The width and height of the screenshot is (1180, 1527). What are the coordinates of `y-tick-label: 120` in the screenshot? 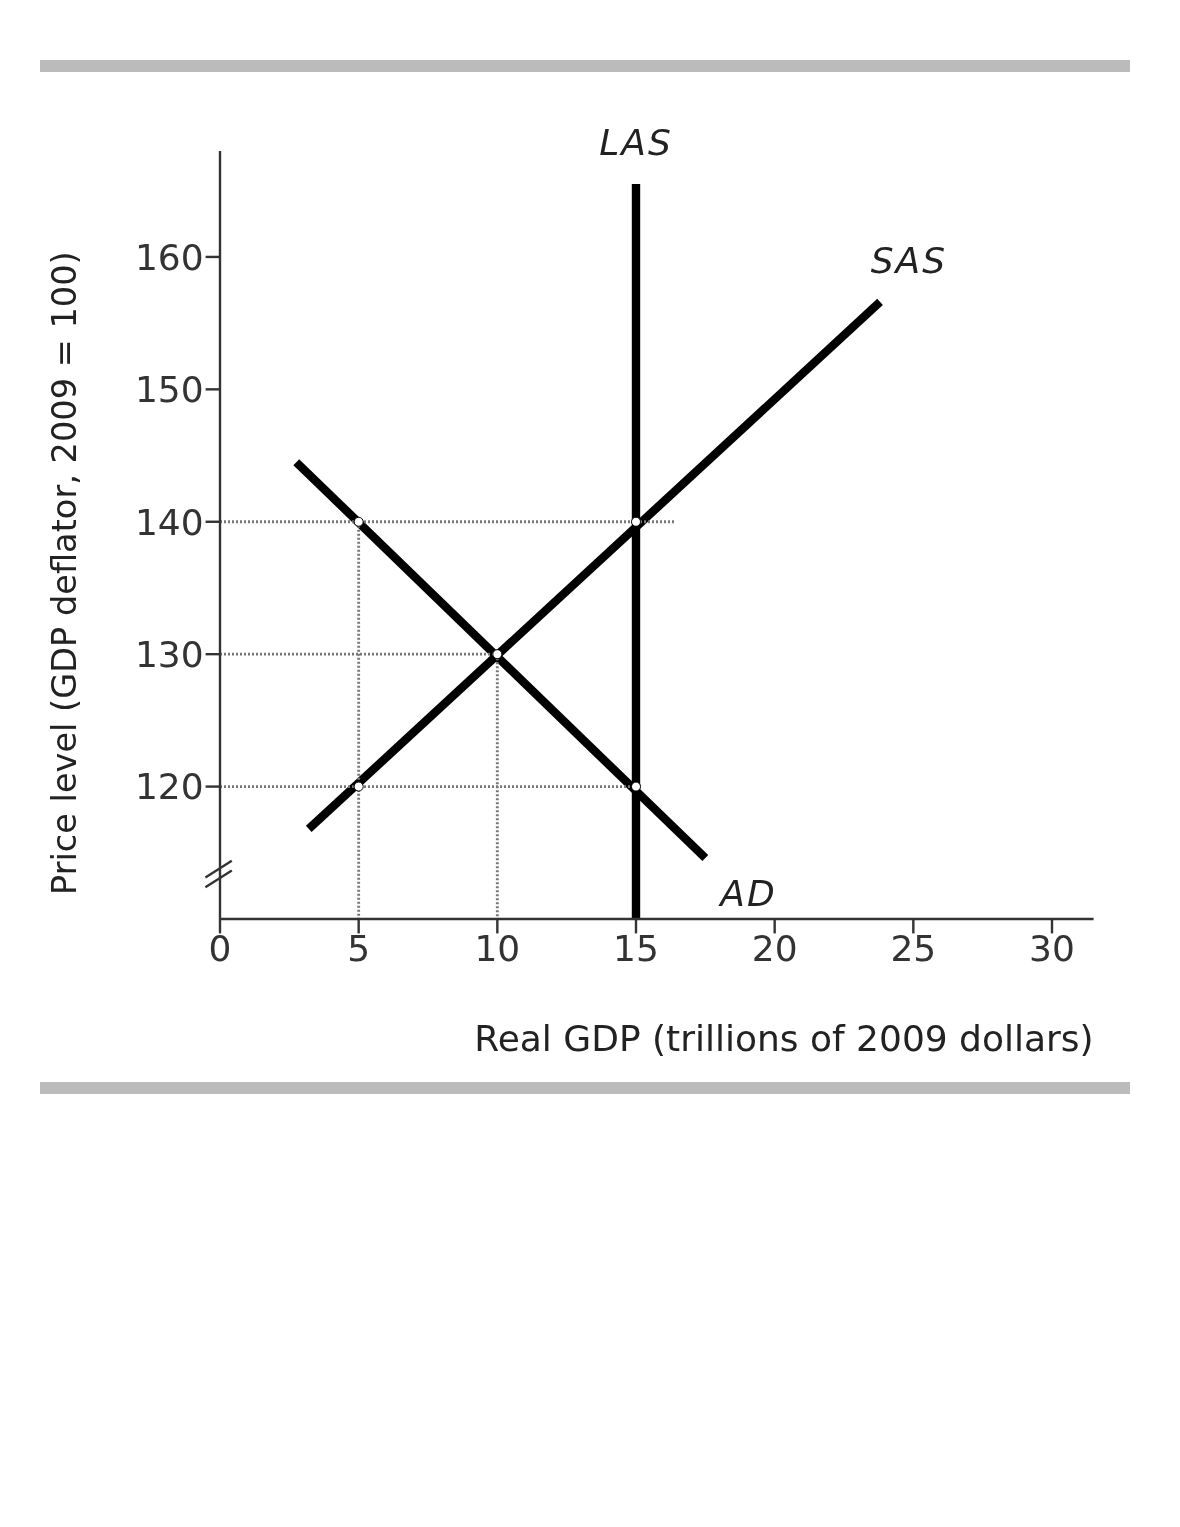 It's located at (169, 787).